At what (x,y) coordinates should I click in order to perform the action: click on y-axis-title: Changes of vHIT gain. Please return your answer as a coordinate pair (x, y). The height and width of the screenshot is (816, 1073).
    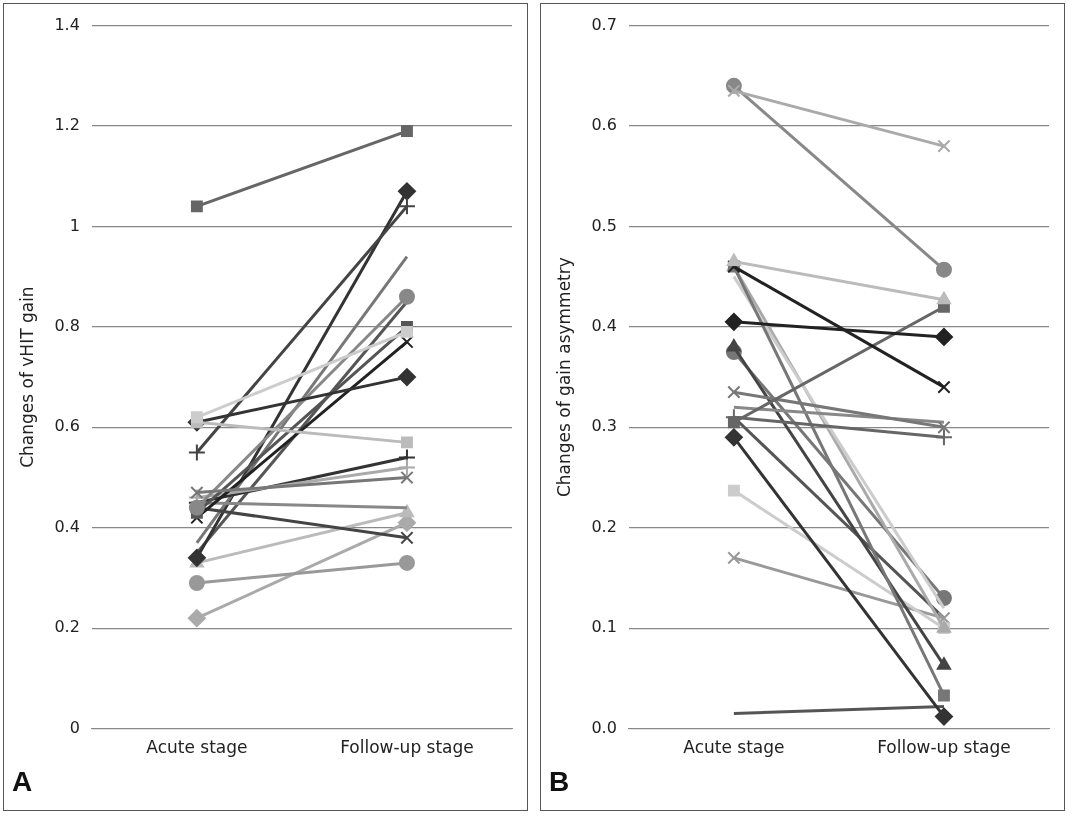
    Looking at the image, I should click on (26, 377).